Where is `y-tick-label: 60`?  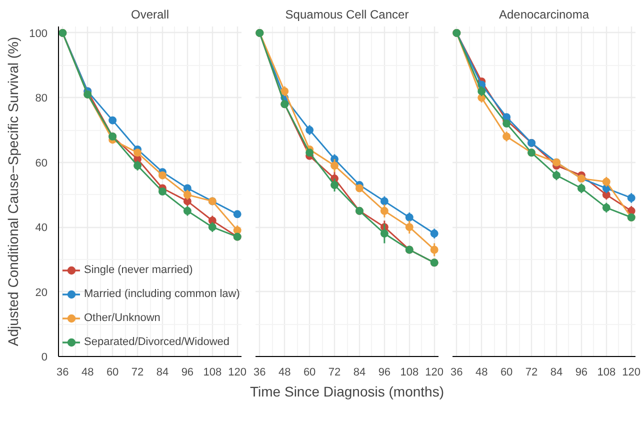
y-tick-label: 60 is located at coordinates (41, 163).